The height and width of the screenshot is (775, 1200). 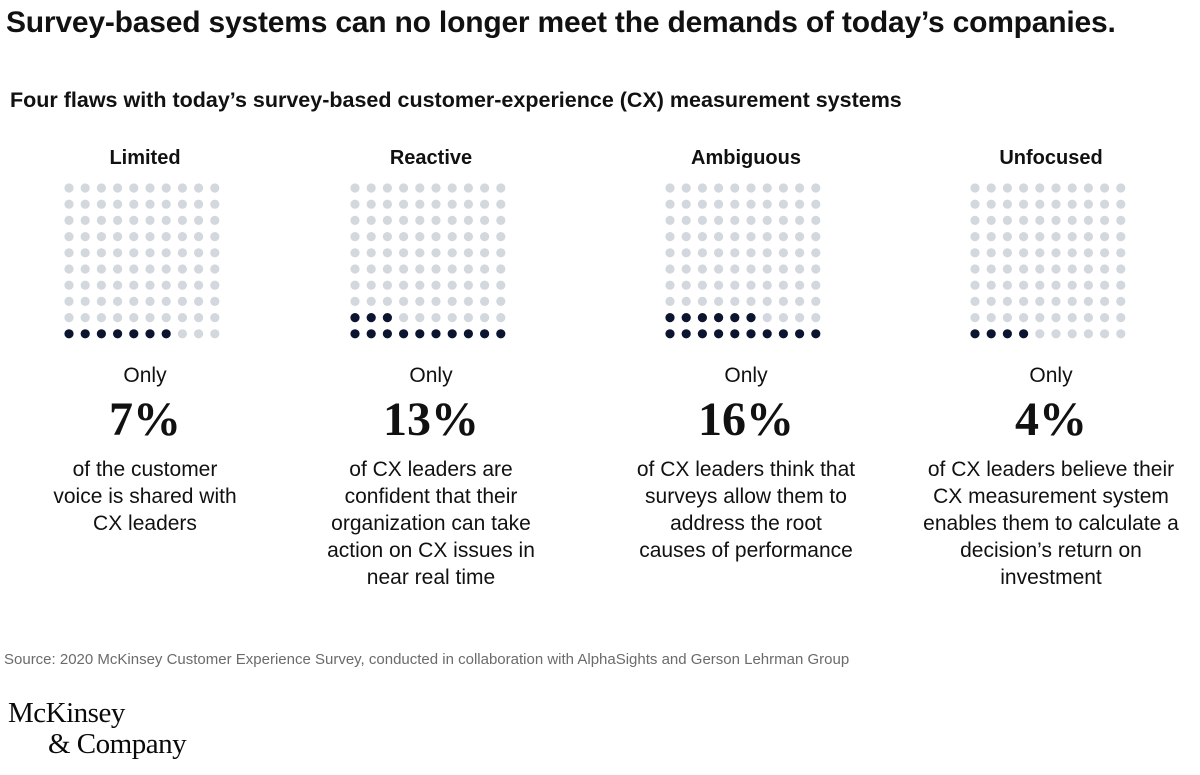 What do you see at coordinates (746, 419) in the screenshot?
I see `percent-value: 16%` at bounding box center [746, 419].